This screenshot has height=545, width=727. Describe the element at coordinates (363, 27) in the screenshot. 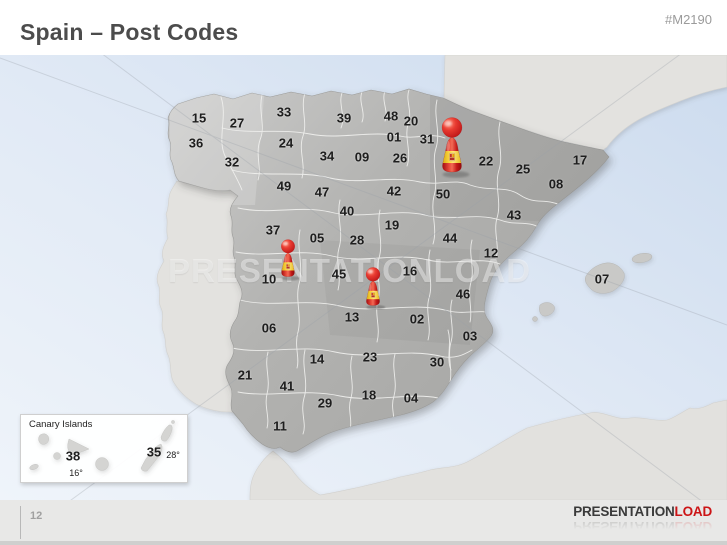

I see `header: Spain – Post Codes #M2190` at that location.